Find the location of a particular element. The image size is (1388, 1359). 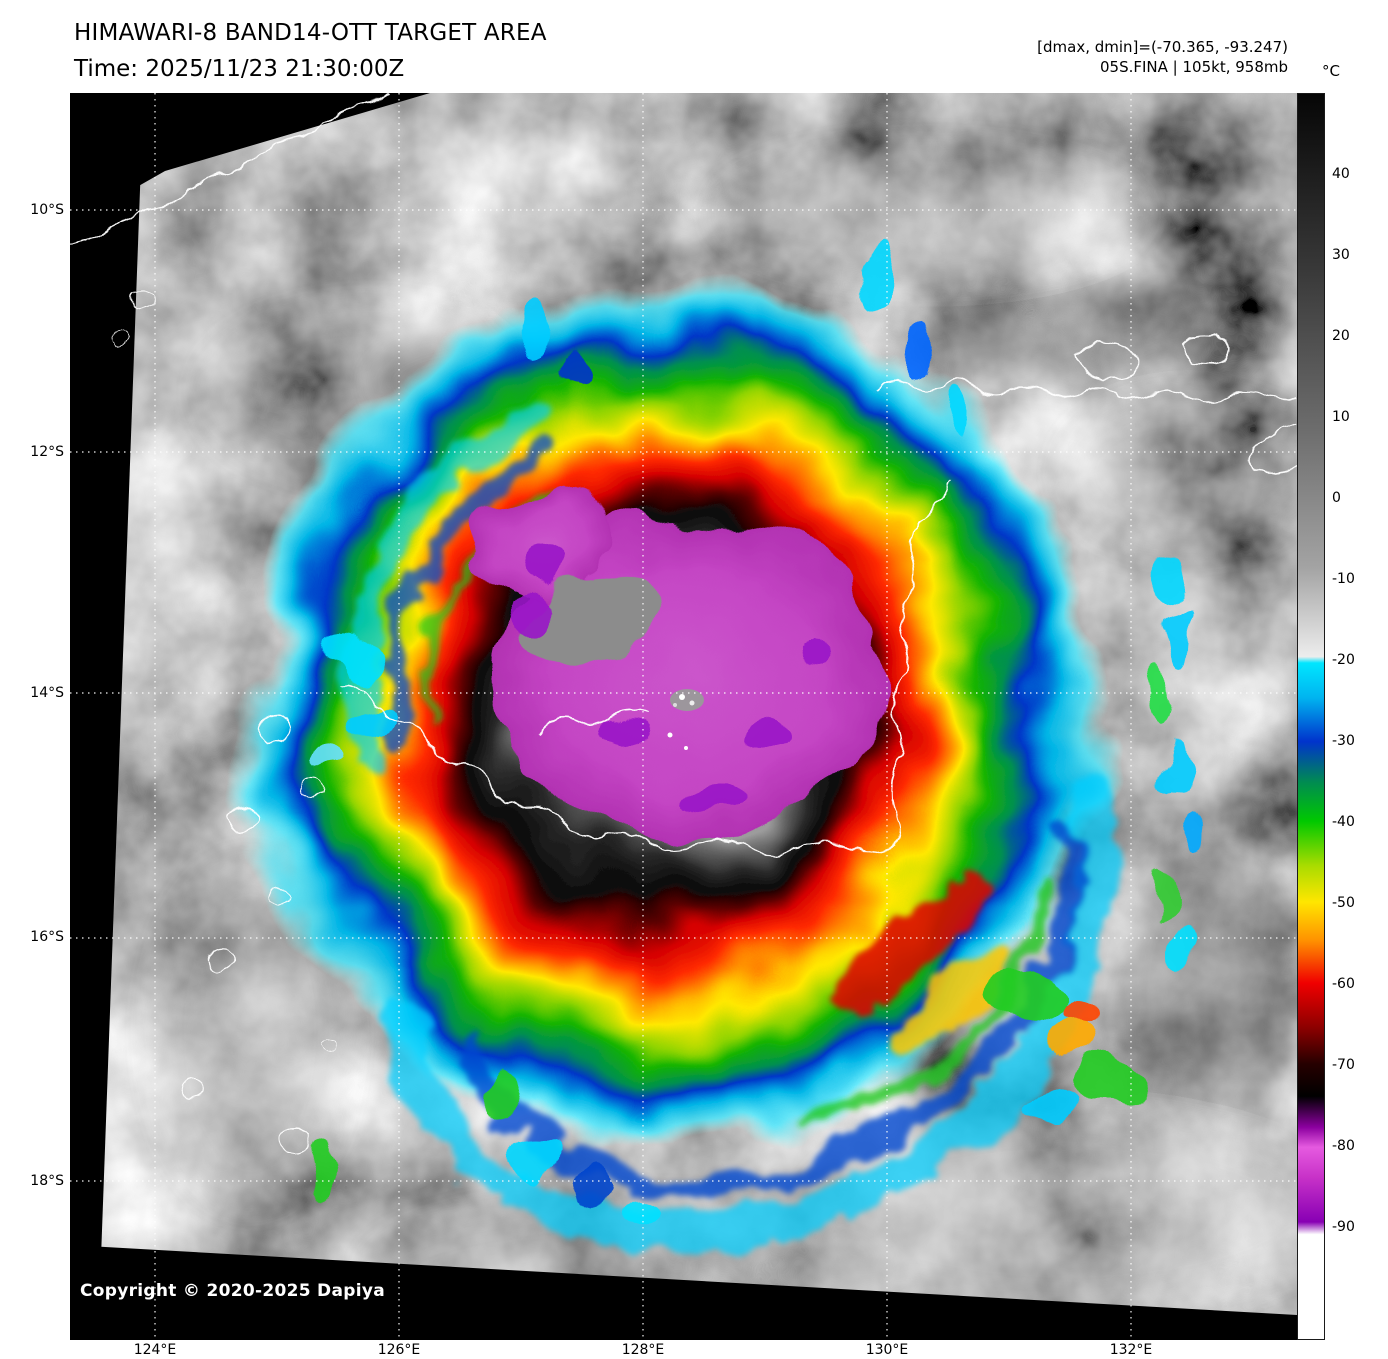

lat-tick: 10°S is located at coordinates (47, 210).